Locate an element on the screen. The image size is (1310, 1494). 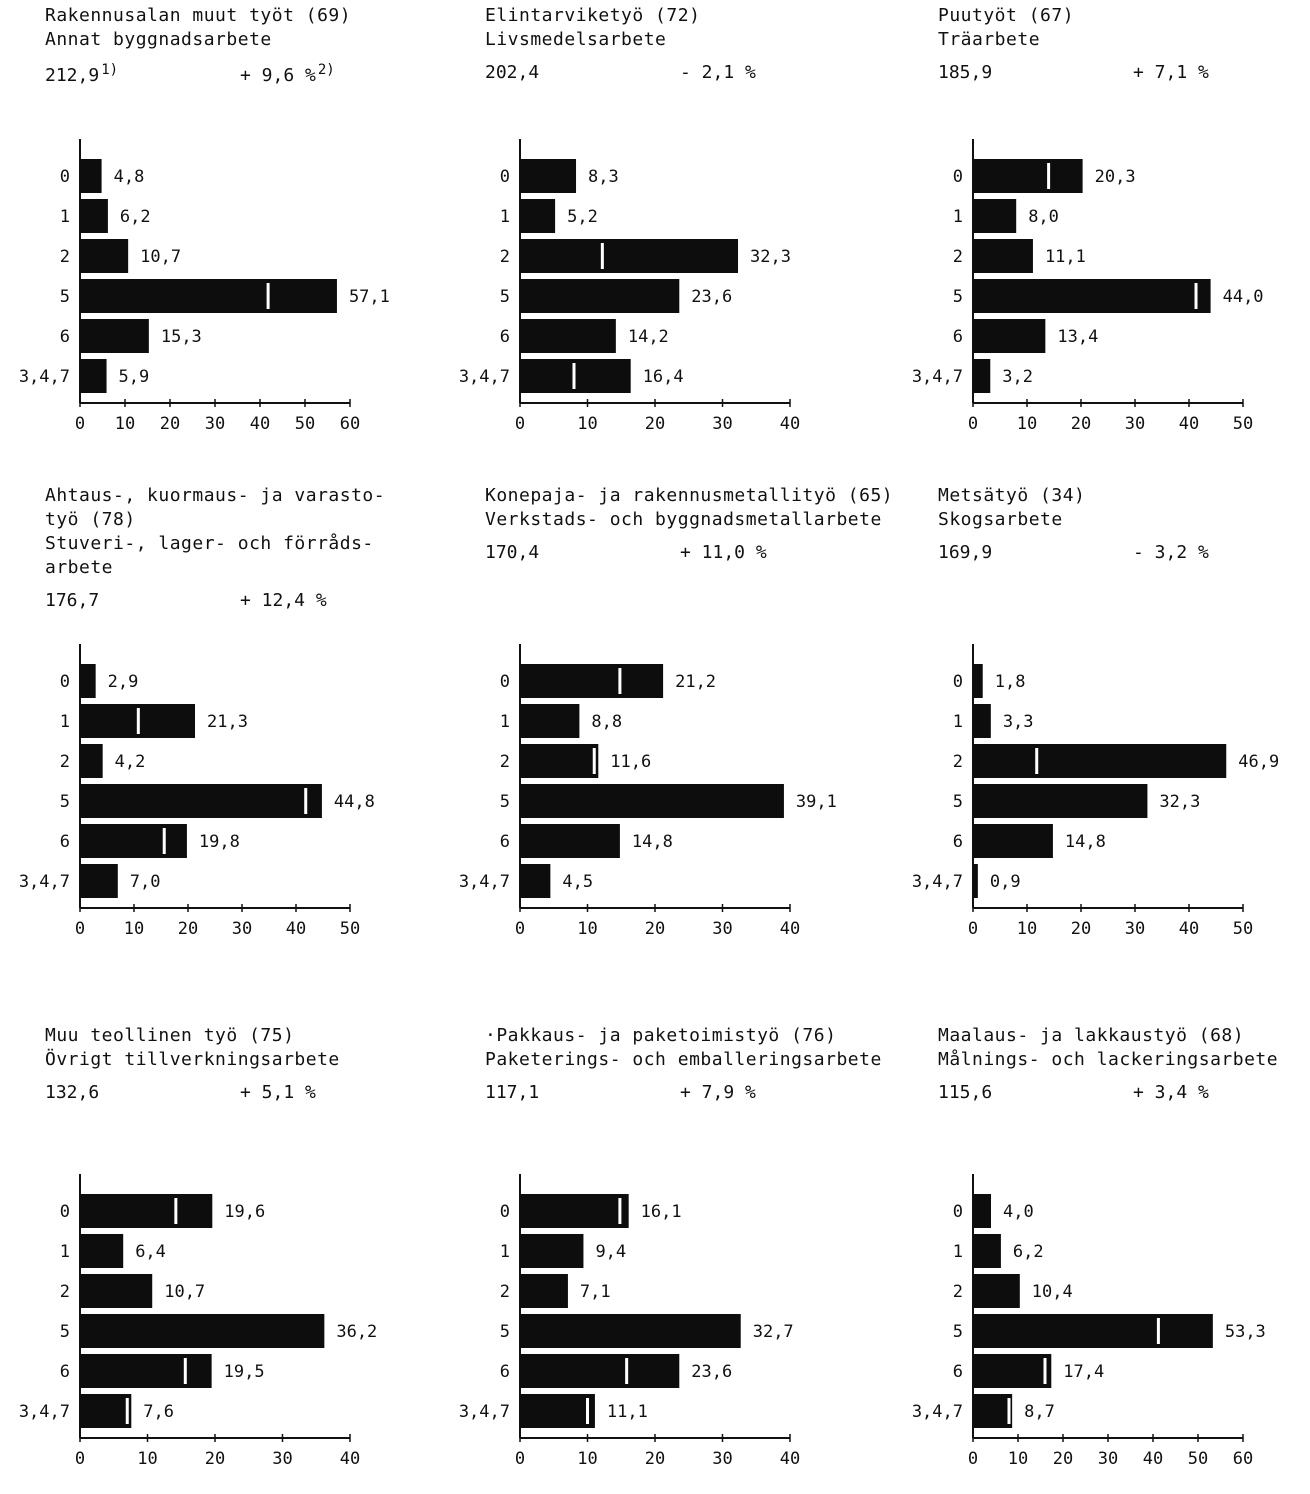
change-value: - 2,1 % is located at coordinates (718, 72).